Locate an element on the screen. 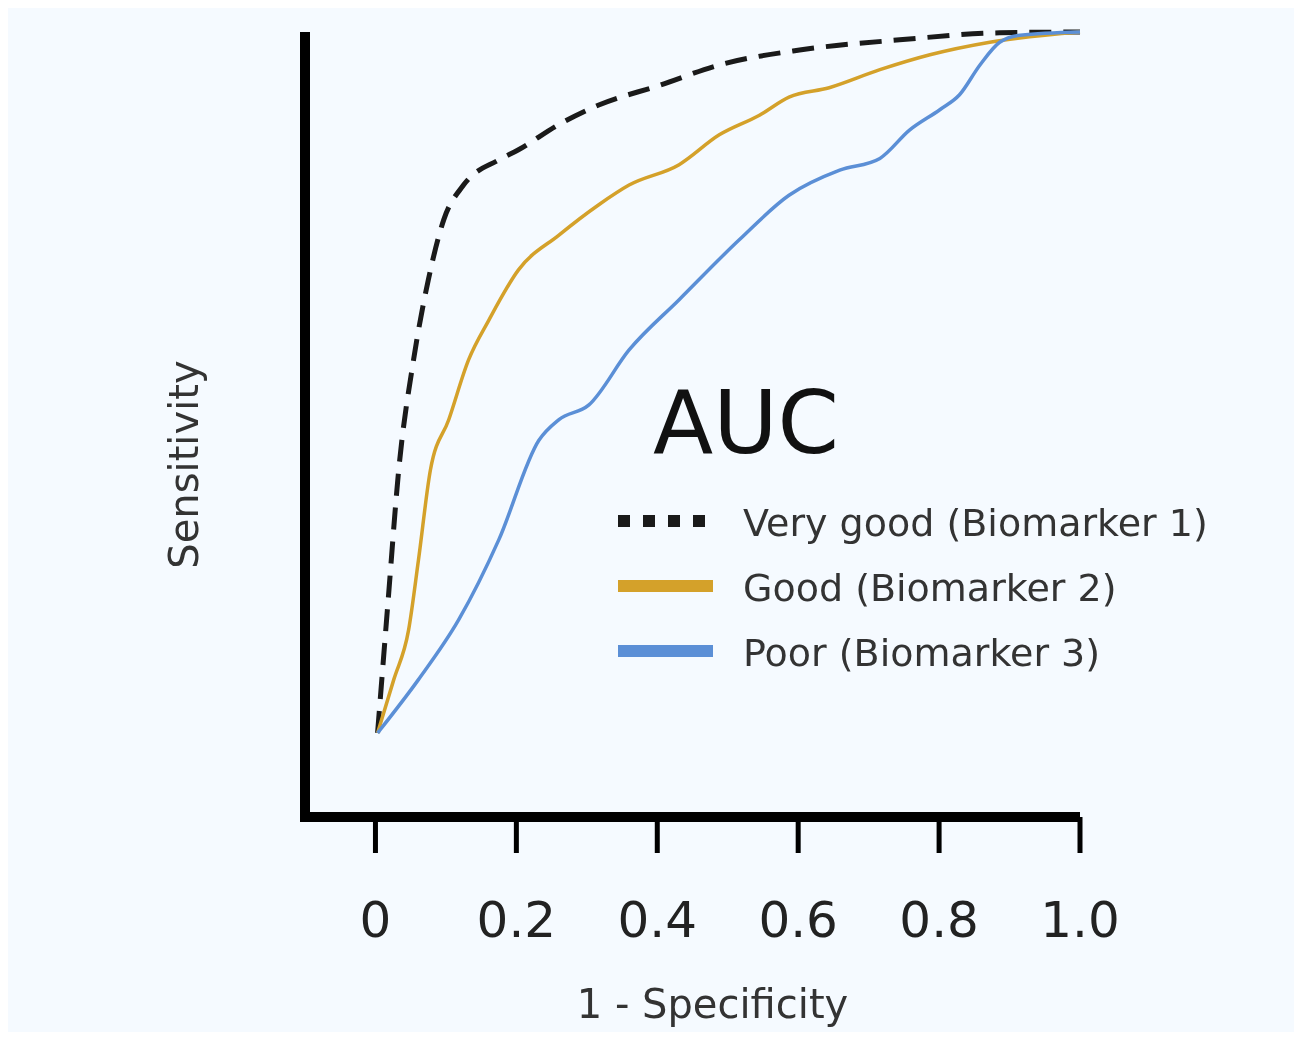  y-axis-title: Sensitivity is located at coordinates (184, 464).